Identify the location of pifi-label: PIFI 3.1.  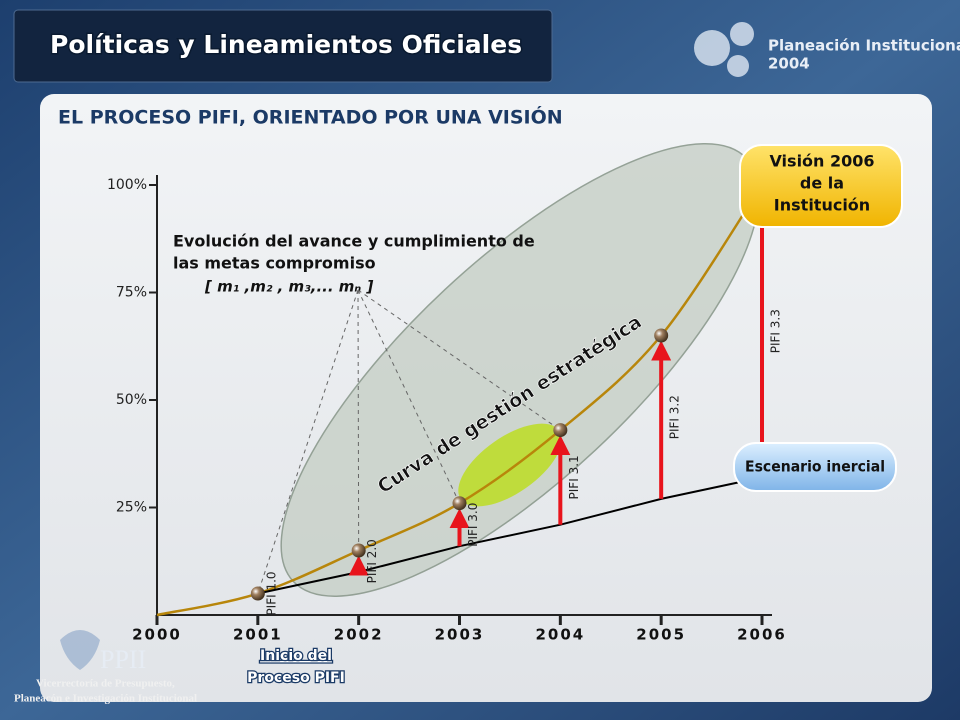
(574, 477).